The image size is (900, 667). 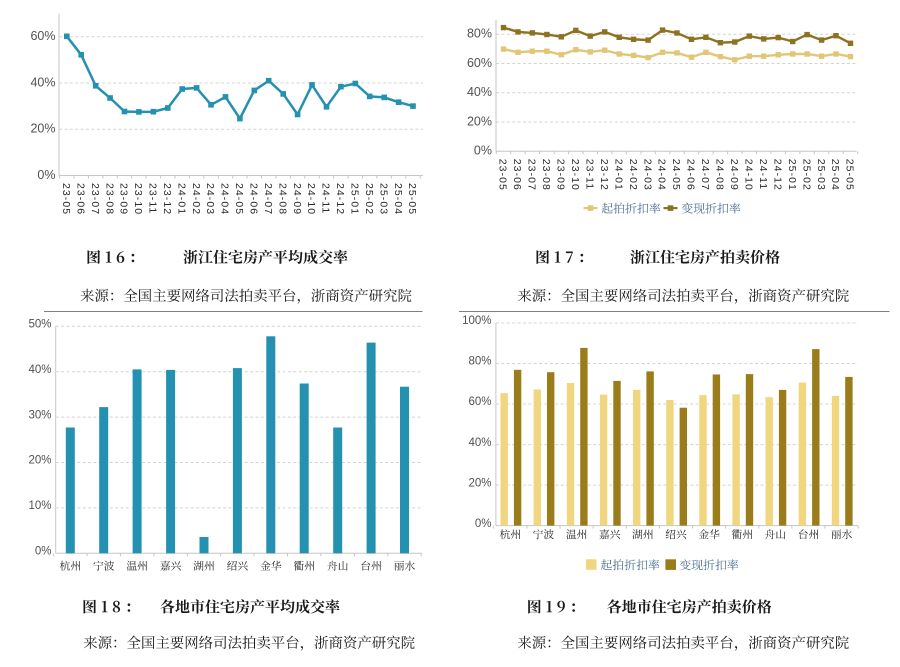 What do you see at coordinates (39, 325) in the screenshot?
I see `svg-text: 50%` at bounding box center [39, 325].